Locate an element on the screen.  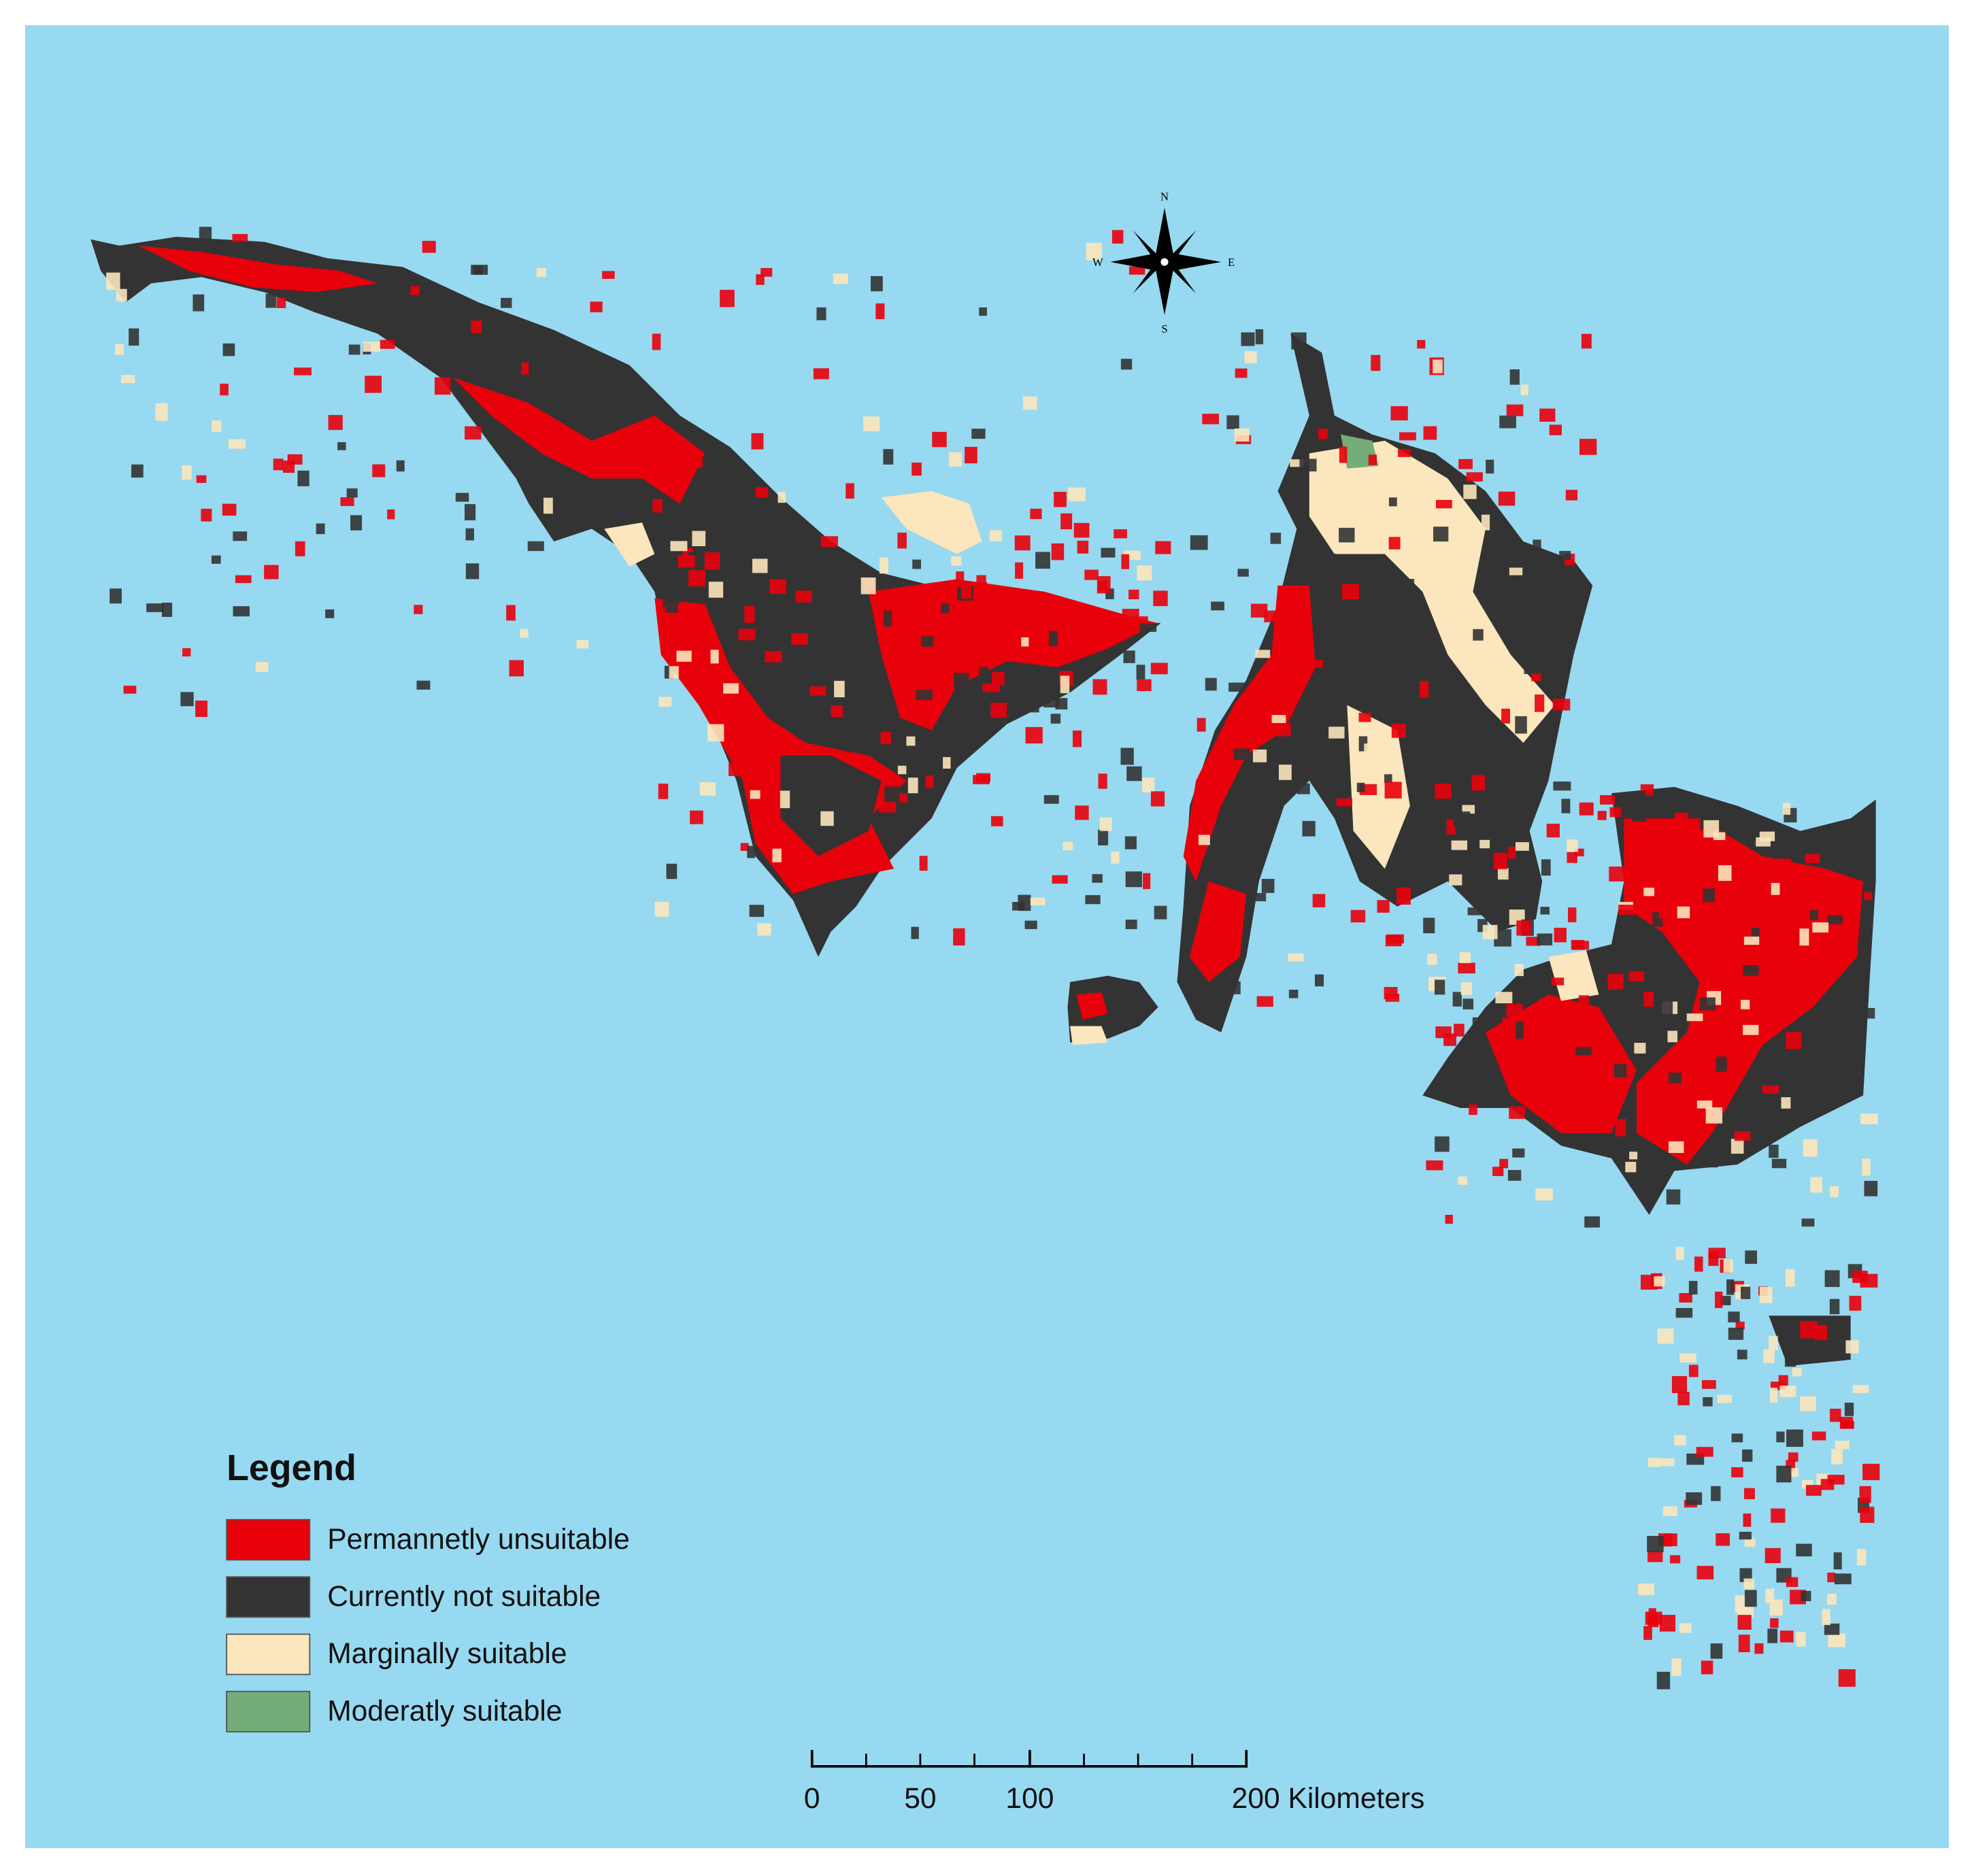
legend-label: Permannetly unsuitable is located at coordinates (478, 1539).